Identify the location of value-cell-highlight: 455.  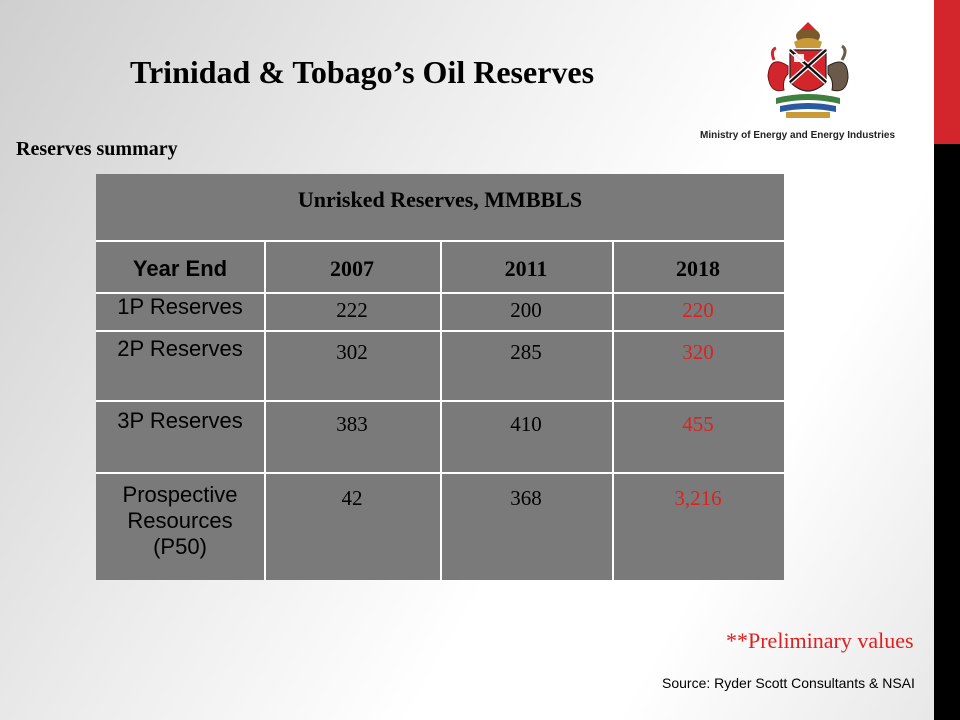
(698, 424).